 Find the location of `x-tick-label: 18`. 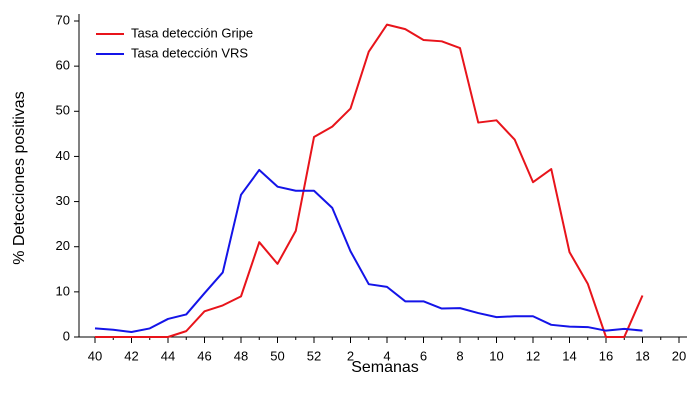

x-tick-label: 18 is located at coordinates (642, 355).